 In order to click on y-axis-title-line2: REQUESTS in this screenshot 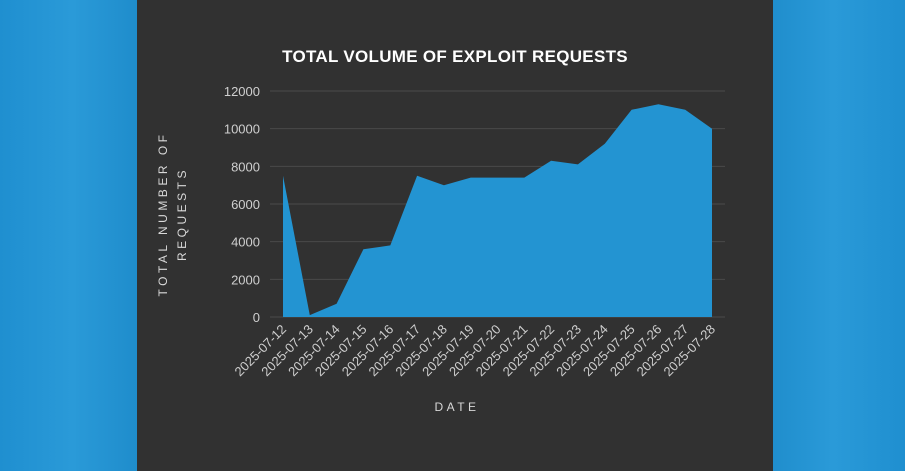, I will do `click(182, 214)`.